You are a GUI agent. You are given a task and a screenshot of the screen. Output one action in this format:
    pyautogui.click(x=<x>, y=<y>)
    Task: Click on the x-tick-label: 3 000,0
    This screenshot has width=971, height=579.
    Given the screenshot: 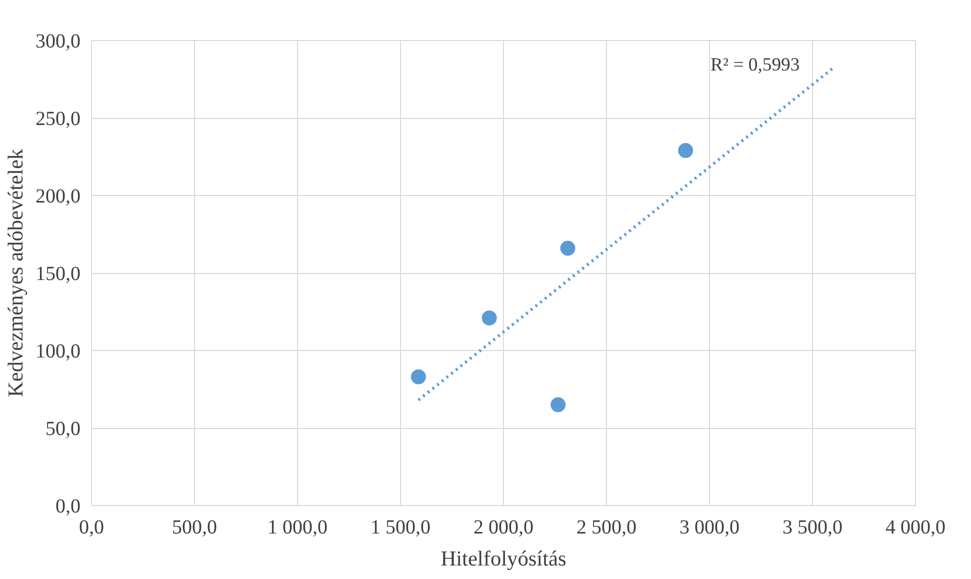 What is the action you would take?
    pyautogui.click(x=710, y=527)
    